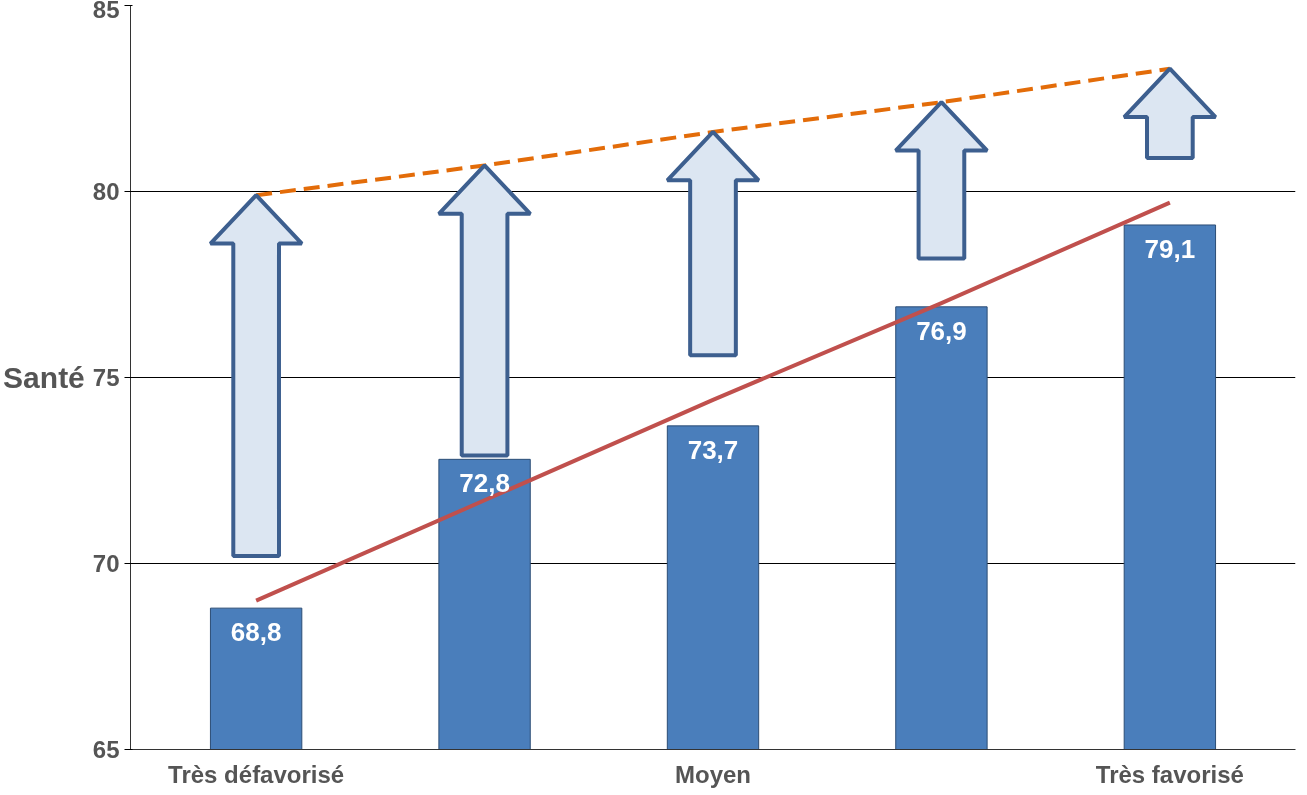  What do you see at coordinates (106, 11) in the screenshot?
I see `y-tick-label: 85` at bounding box center [106, 11].